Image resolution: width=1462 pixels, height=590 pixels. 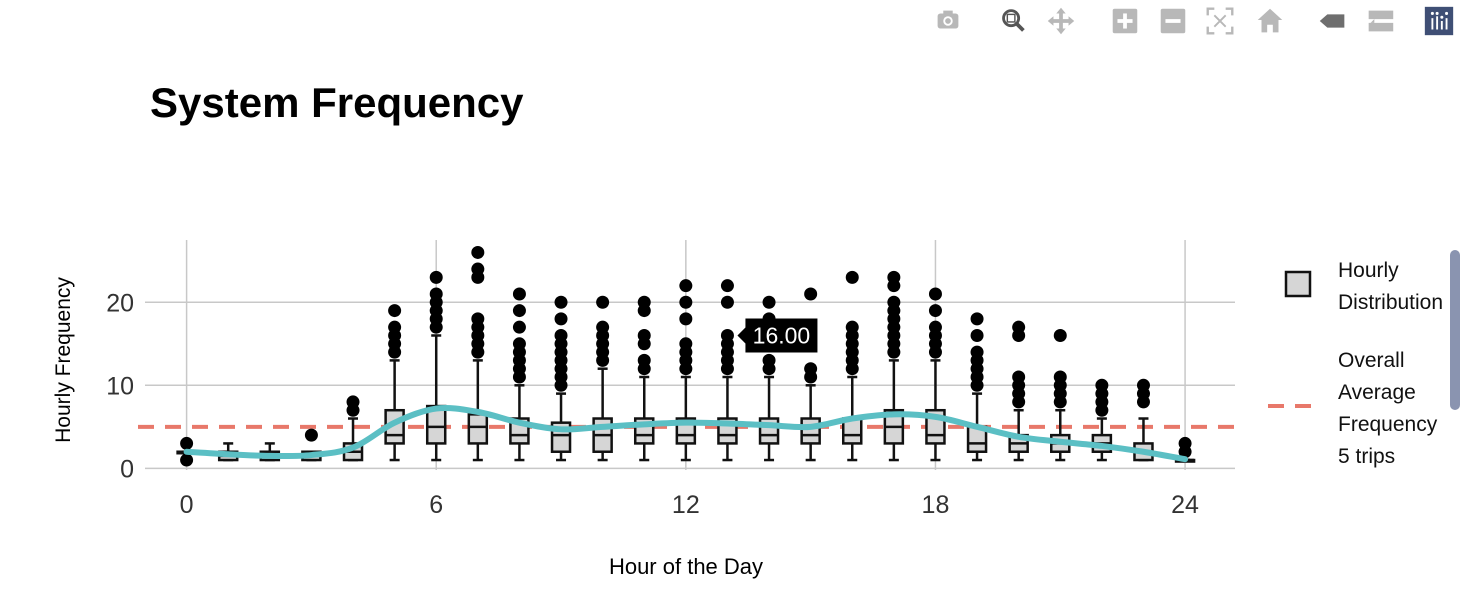 I want to click on legend-scrollbar, so click(x=1455, y=330).